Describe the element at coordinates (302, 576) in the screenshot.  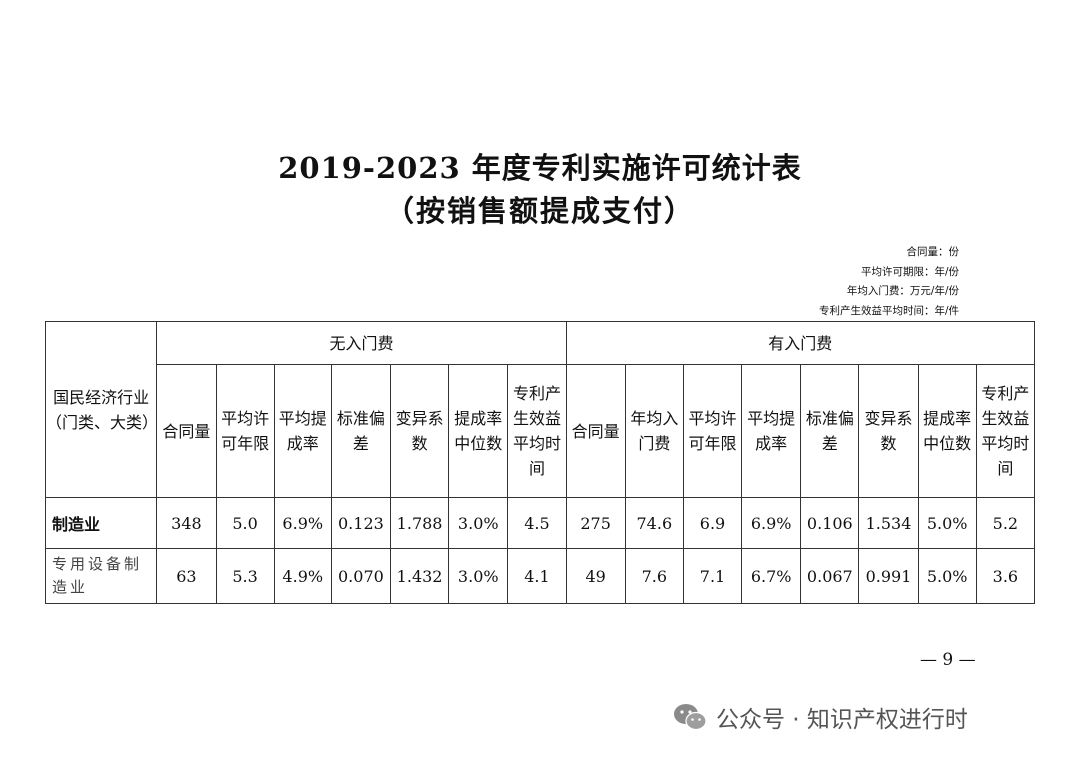
I see `table-cell: 4.9%` at that location.